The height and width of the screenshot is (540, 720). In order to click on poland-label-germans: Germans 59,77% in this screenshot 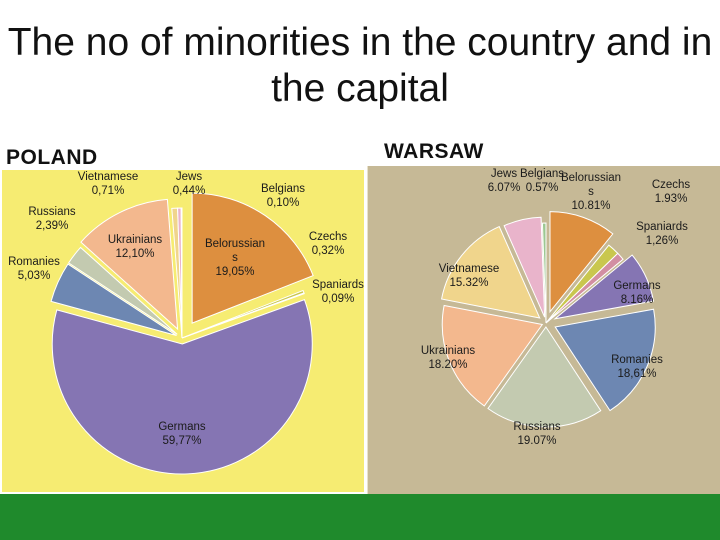, I will do `click(182, 434)`.